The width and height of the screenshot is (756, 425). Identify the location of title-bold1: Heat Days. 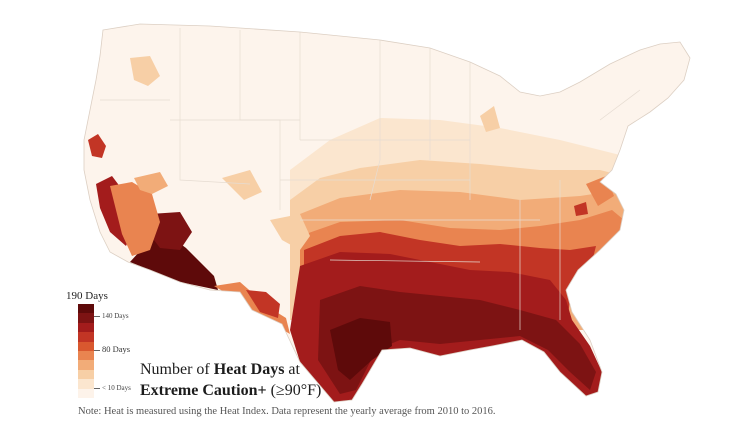
(249, 369).